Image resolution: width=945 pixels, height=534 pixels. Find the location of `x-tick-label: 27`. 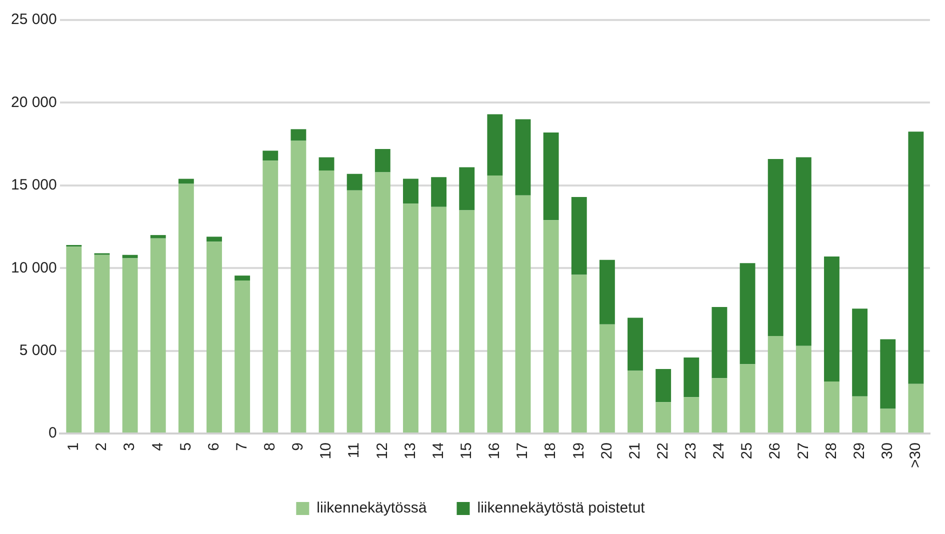

x-tick-label: 27 is located at coordinates (803, 451).